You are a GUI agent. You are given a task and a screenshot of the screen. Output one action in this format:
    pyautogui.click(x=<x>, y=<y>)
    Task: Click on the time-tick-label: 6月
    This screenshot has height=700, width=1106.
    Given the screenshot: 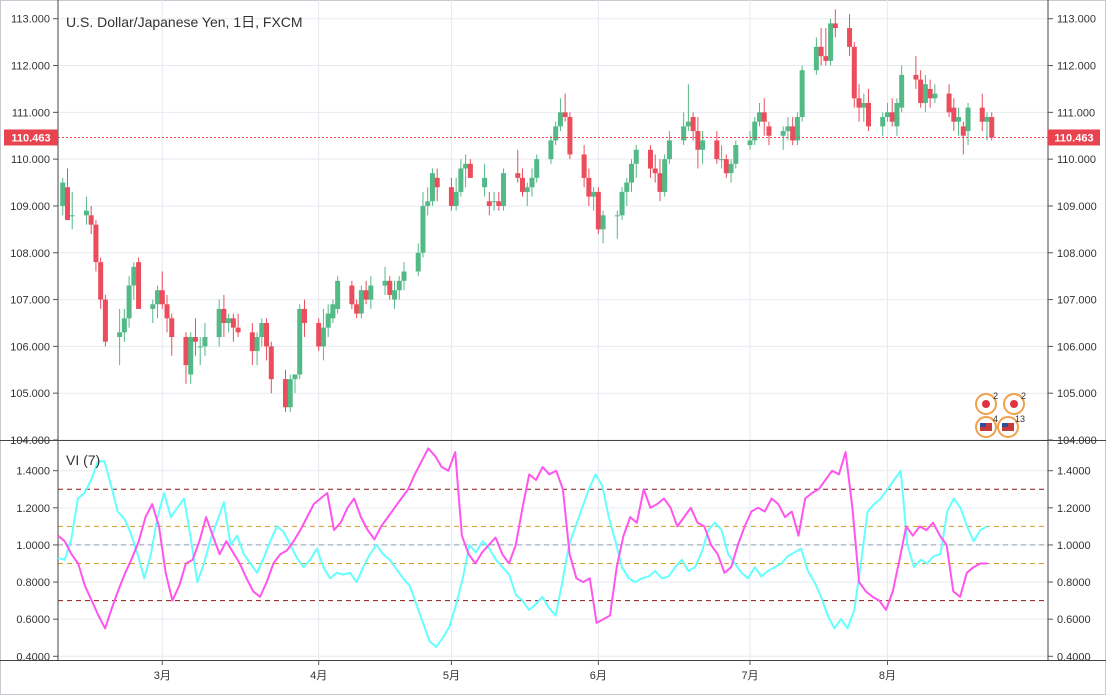 What is the action you would take?
    pyautogui.click(x=598, y=676)
    